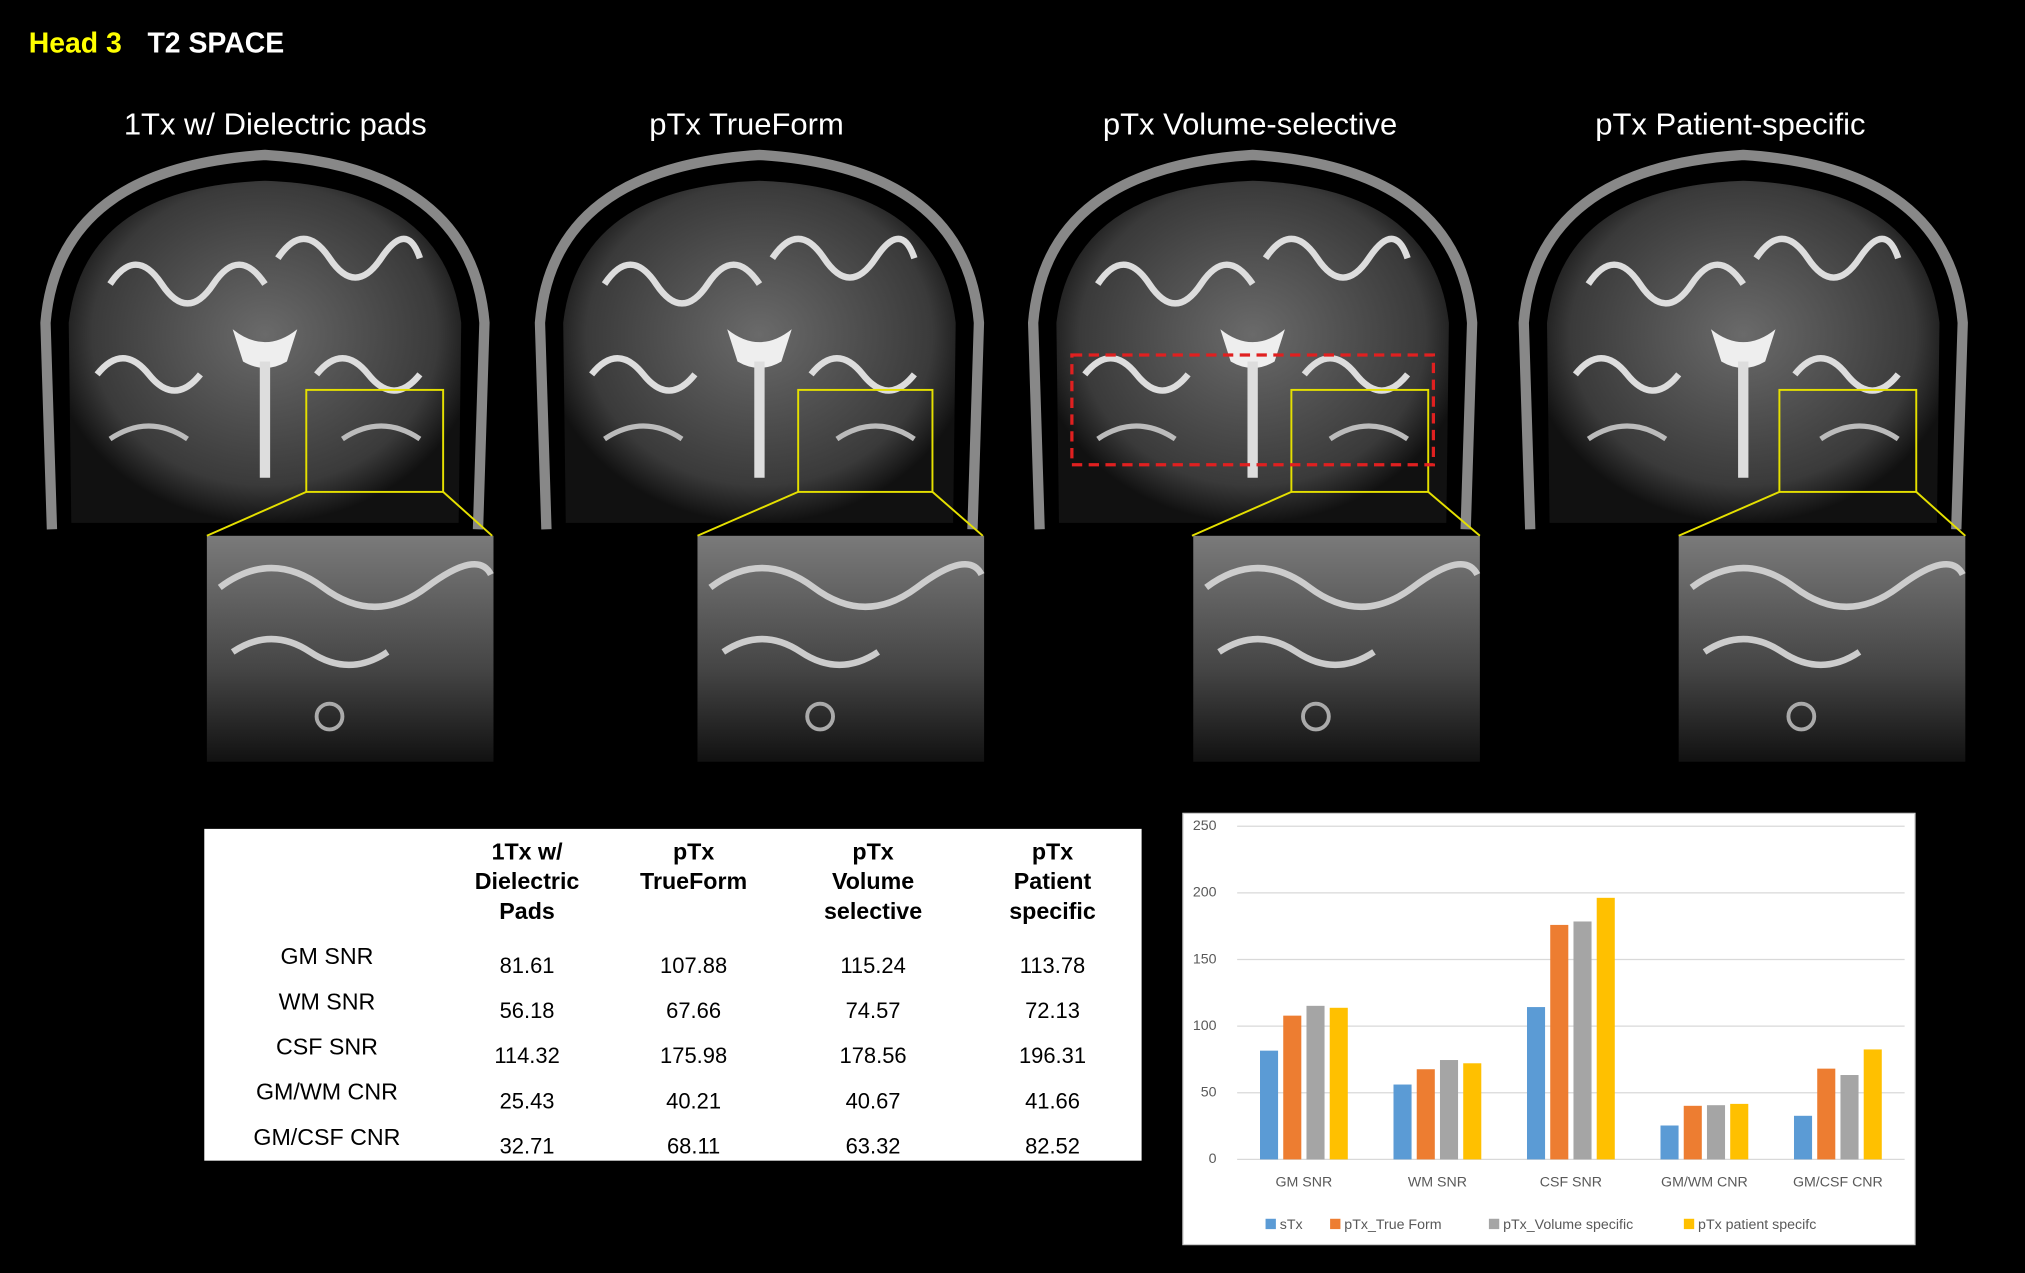  I want to click on y-tick-label: 50, so click(1209, 1093).